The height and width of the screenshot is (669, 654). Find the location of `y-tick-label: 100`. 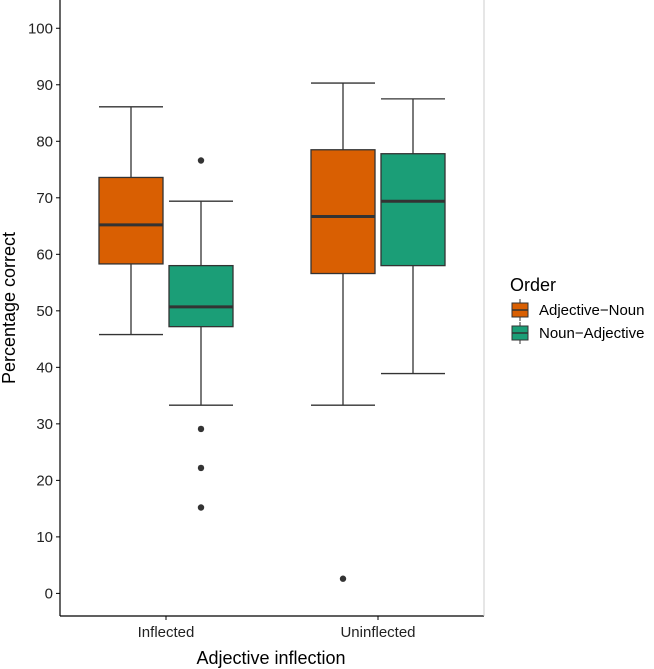

y-tick-label: 100 is located at coordinates (40, 28).